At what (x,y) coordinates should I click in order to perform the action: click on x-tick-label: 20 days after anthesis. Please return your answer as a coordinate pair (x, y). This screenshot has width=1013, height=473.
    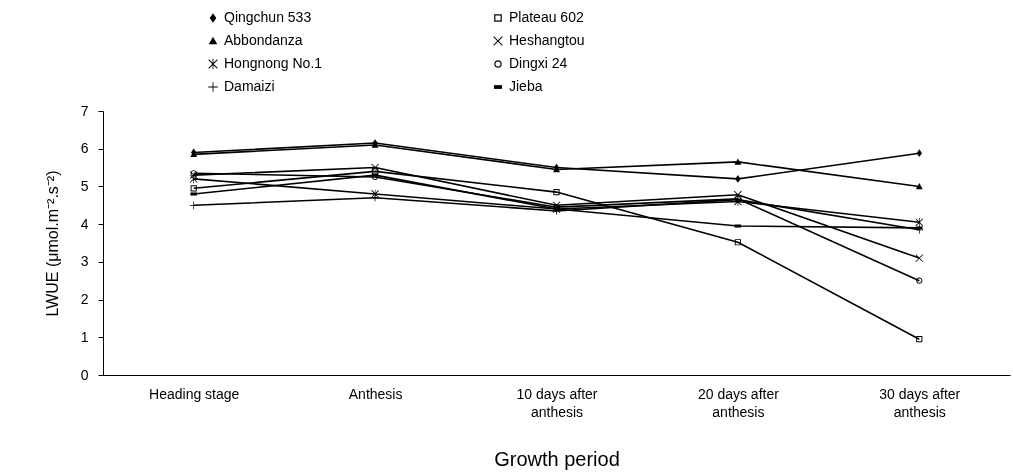
    Looking at the image, I should click on (738, 402).